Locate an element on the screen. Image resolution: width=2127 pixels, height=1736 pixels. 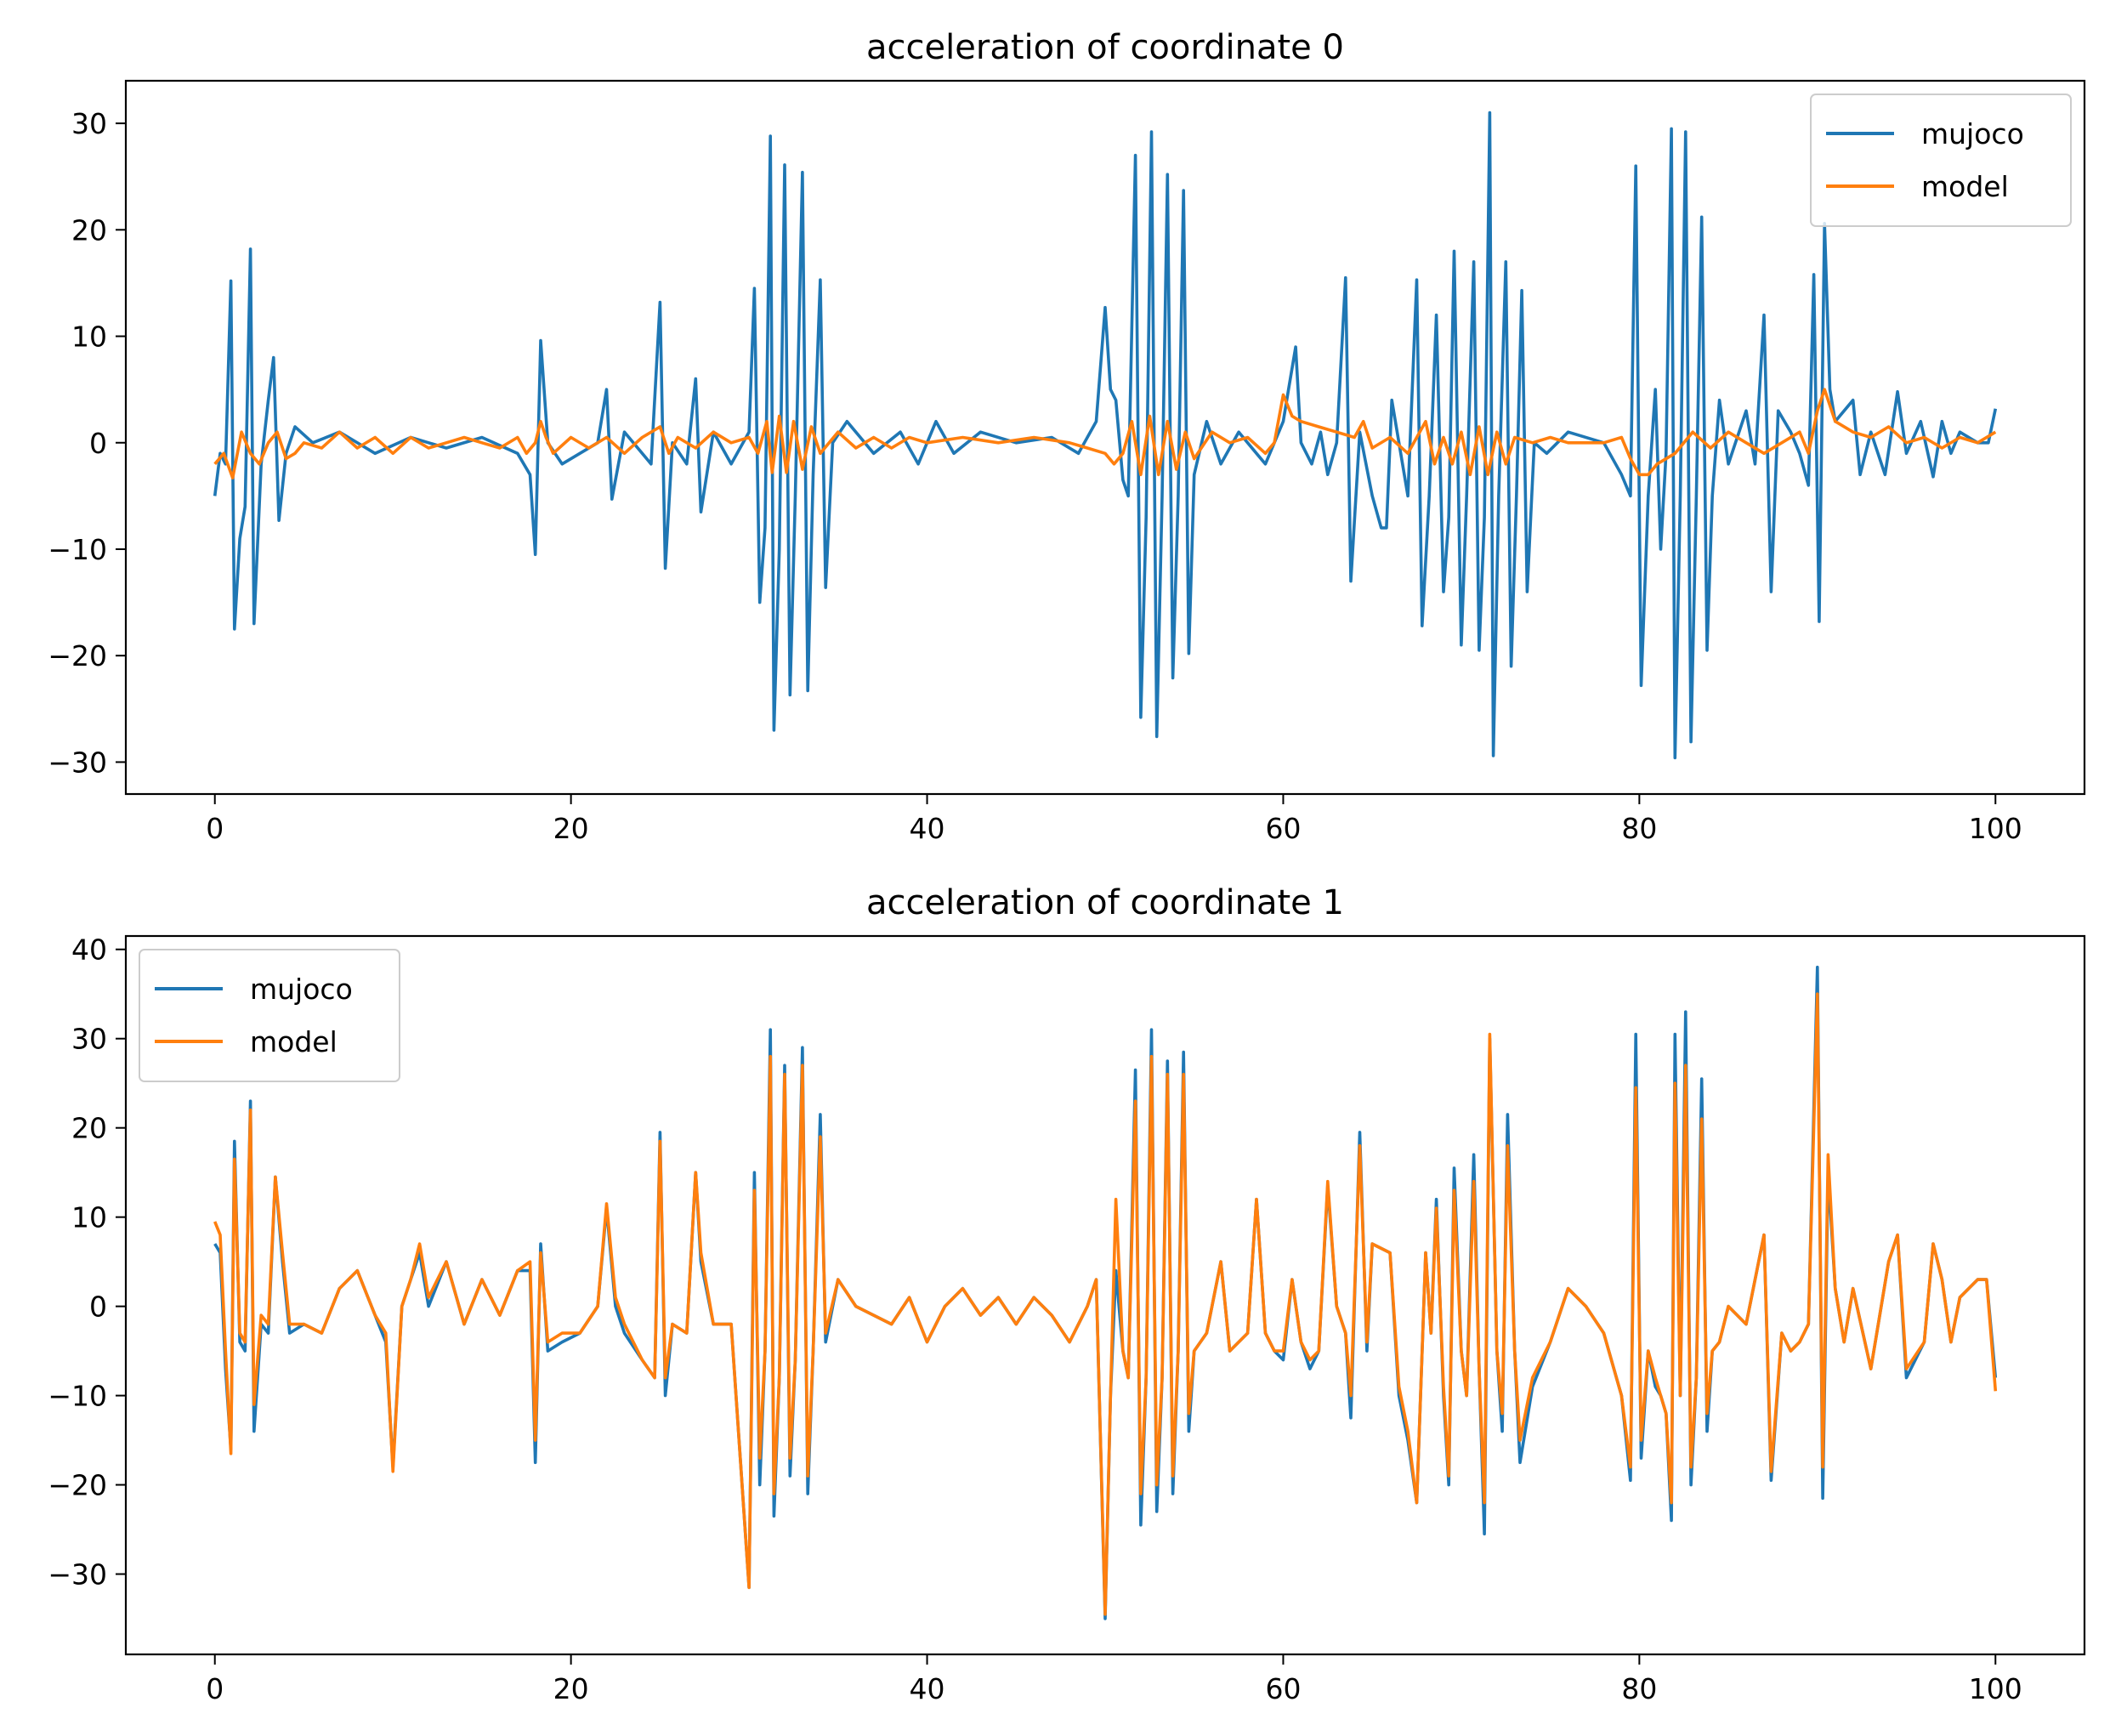
chart-title: acceleration of coordinate 0 is located at coordinates (1105, 48).